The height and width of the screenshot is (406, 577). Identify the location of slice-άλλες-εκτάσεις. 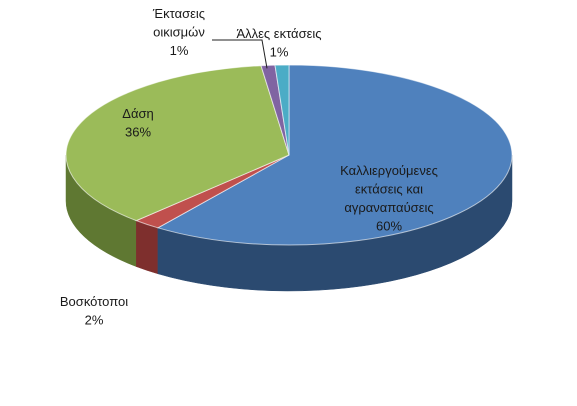
(282, 110).